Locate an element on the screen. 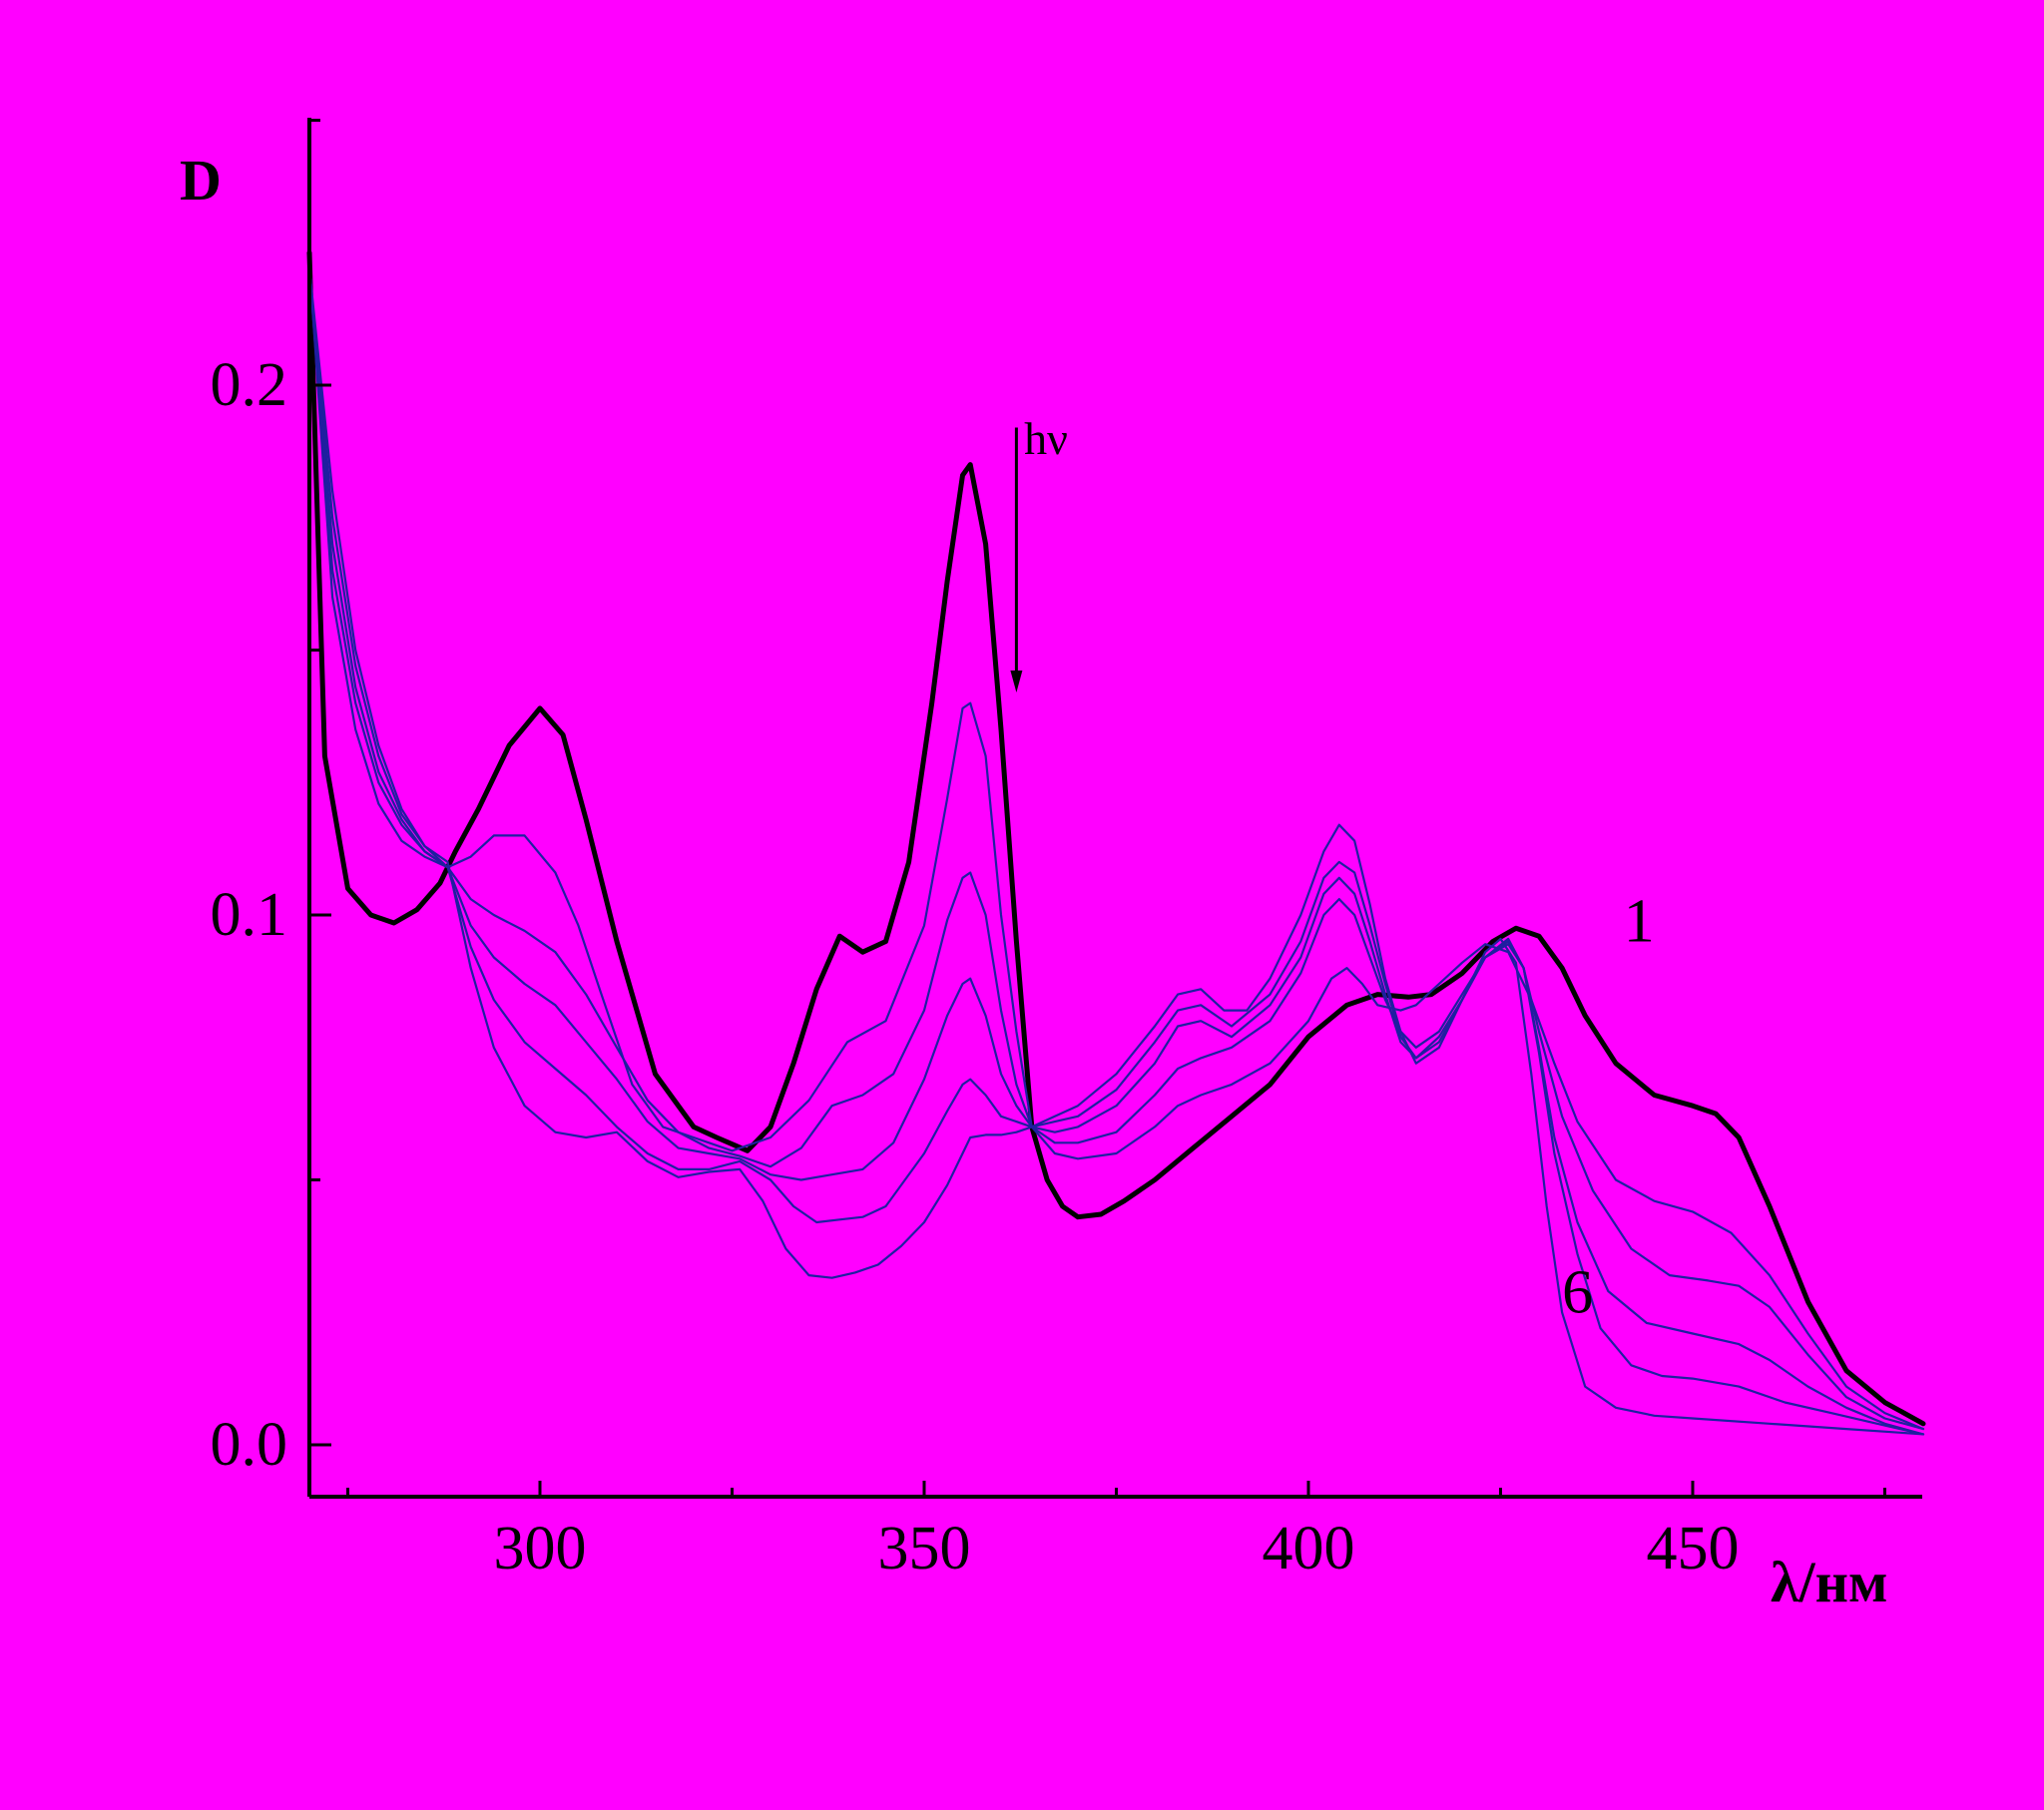 The height and width of the screenshot is (1810, 2044). arrow-layer is located at coordinates (1016, 560).